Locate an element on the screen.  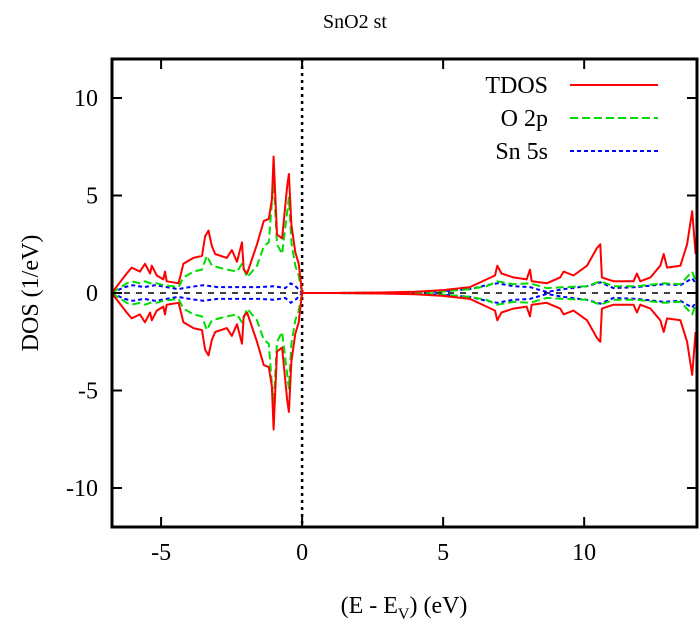
x-tick-label: 10 is located at coordinates (584, 553).